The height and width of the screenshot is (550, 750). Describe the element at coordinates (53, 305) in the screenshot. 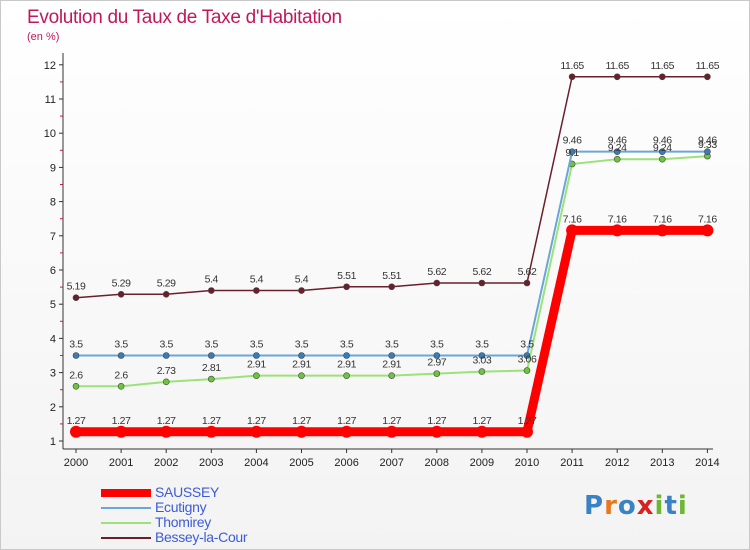

I see `y-tick-label: 5` at that location.